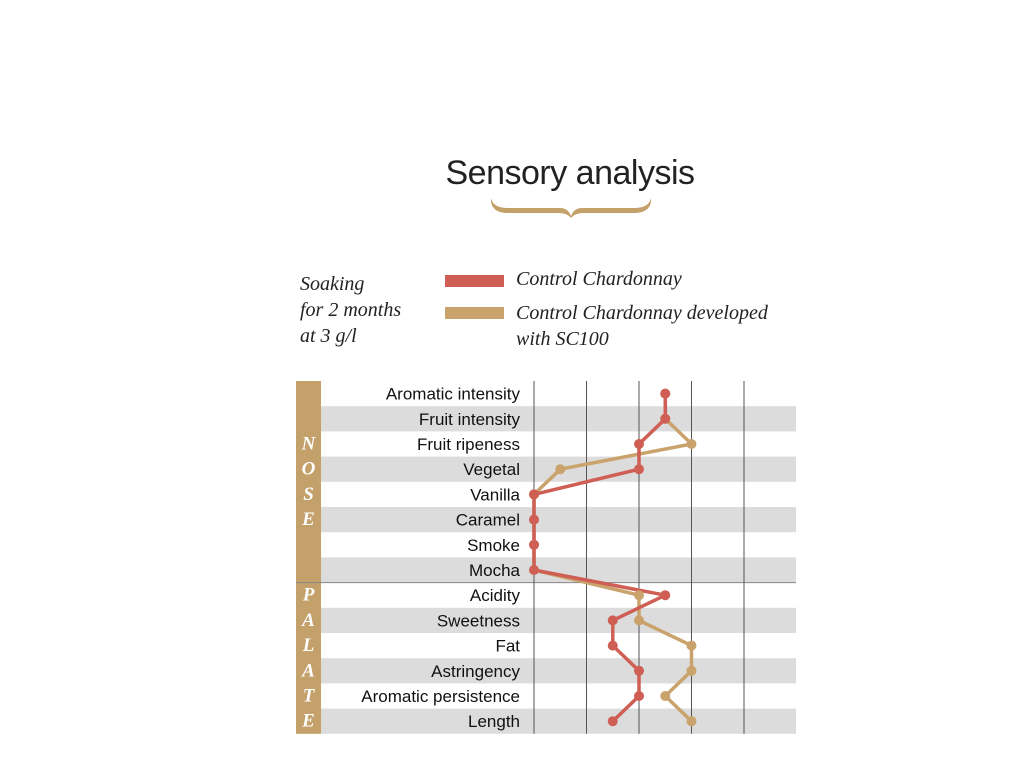 This screenshot has height=768, width=1024. Describe the element at coordinates (332, 284) in the screenshot. I see `condition-line: Soaking` at that location.